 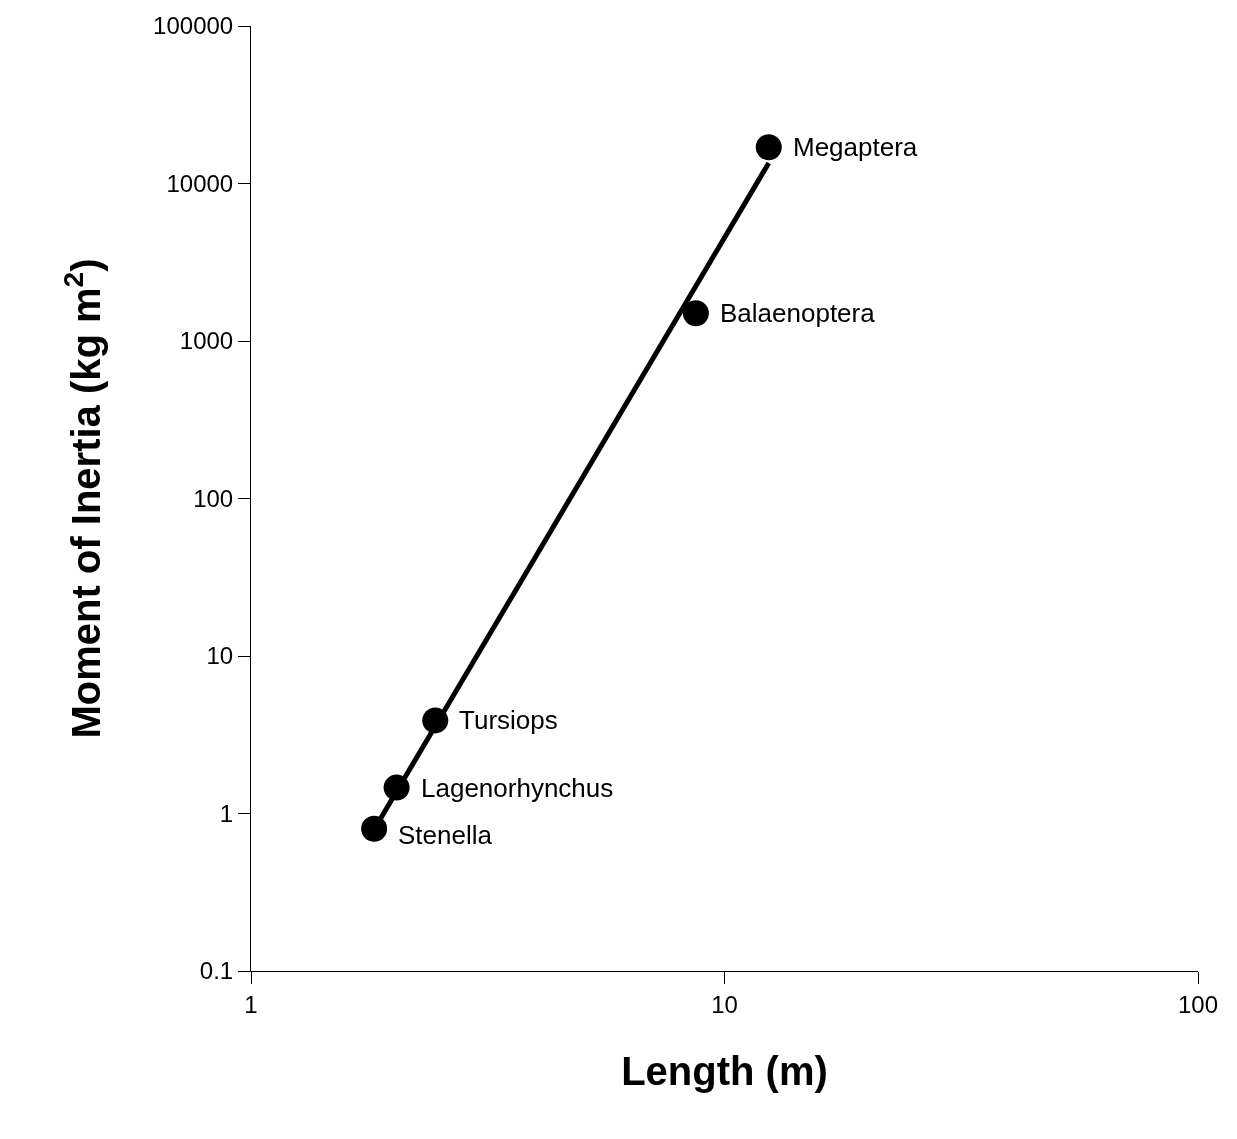 I want to click on annotation: Megaptera, so click(x=855, y=147).